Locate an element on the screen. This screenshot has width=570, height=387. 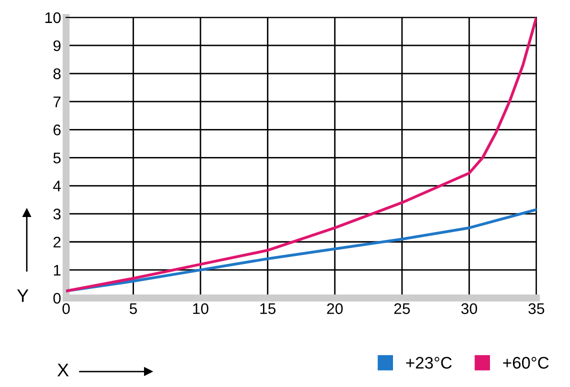
y-tick-label: 6 is located at coordinates (57, 130).